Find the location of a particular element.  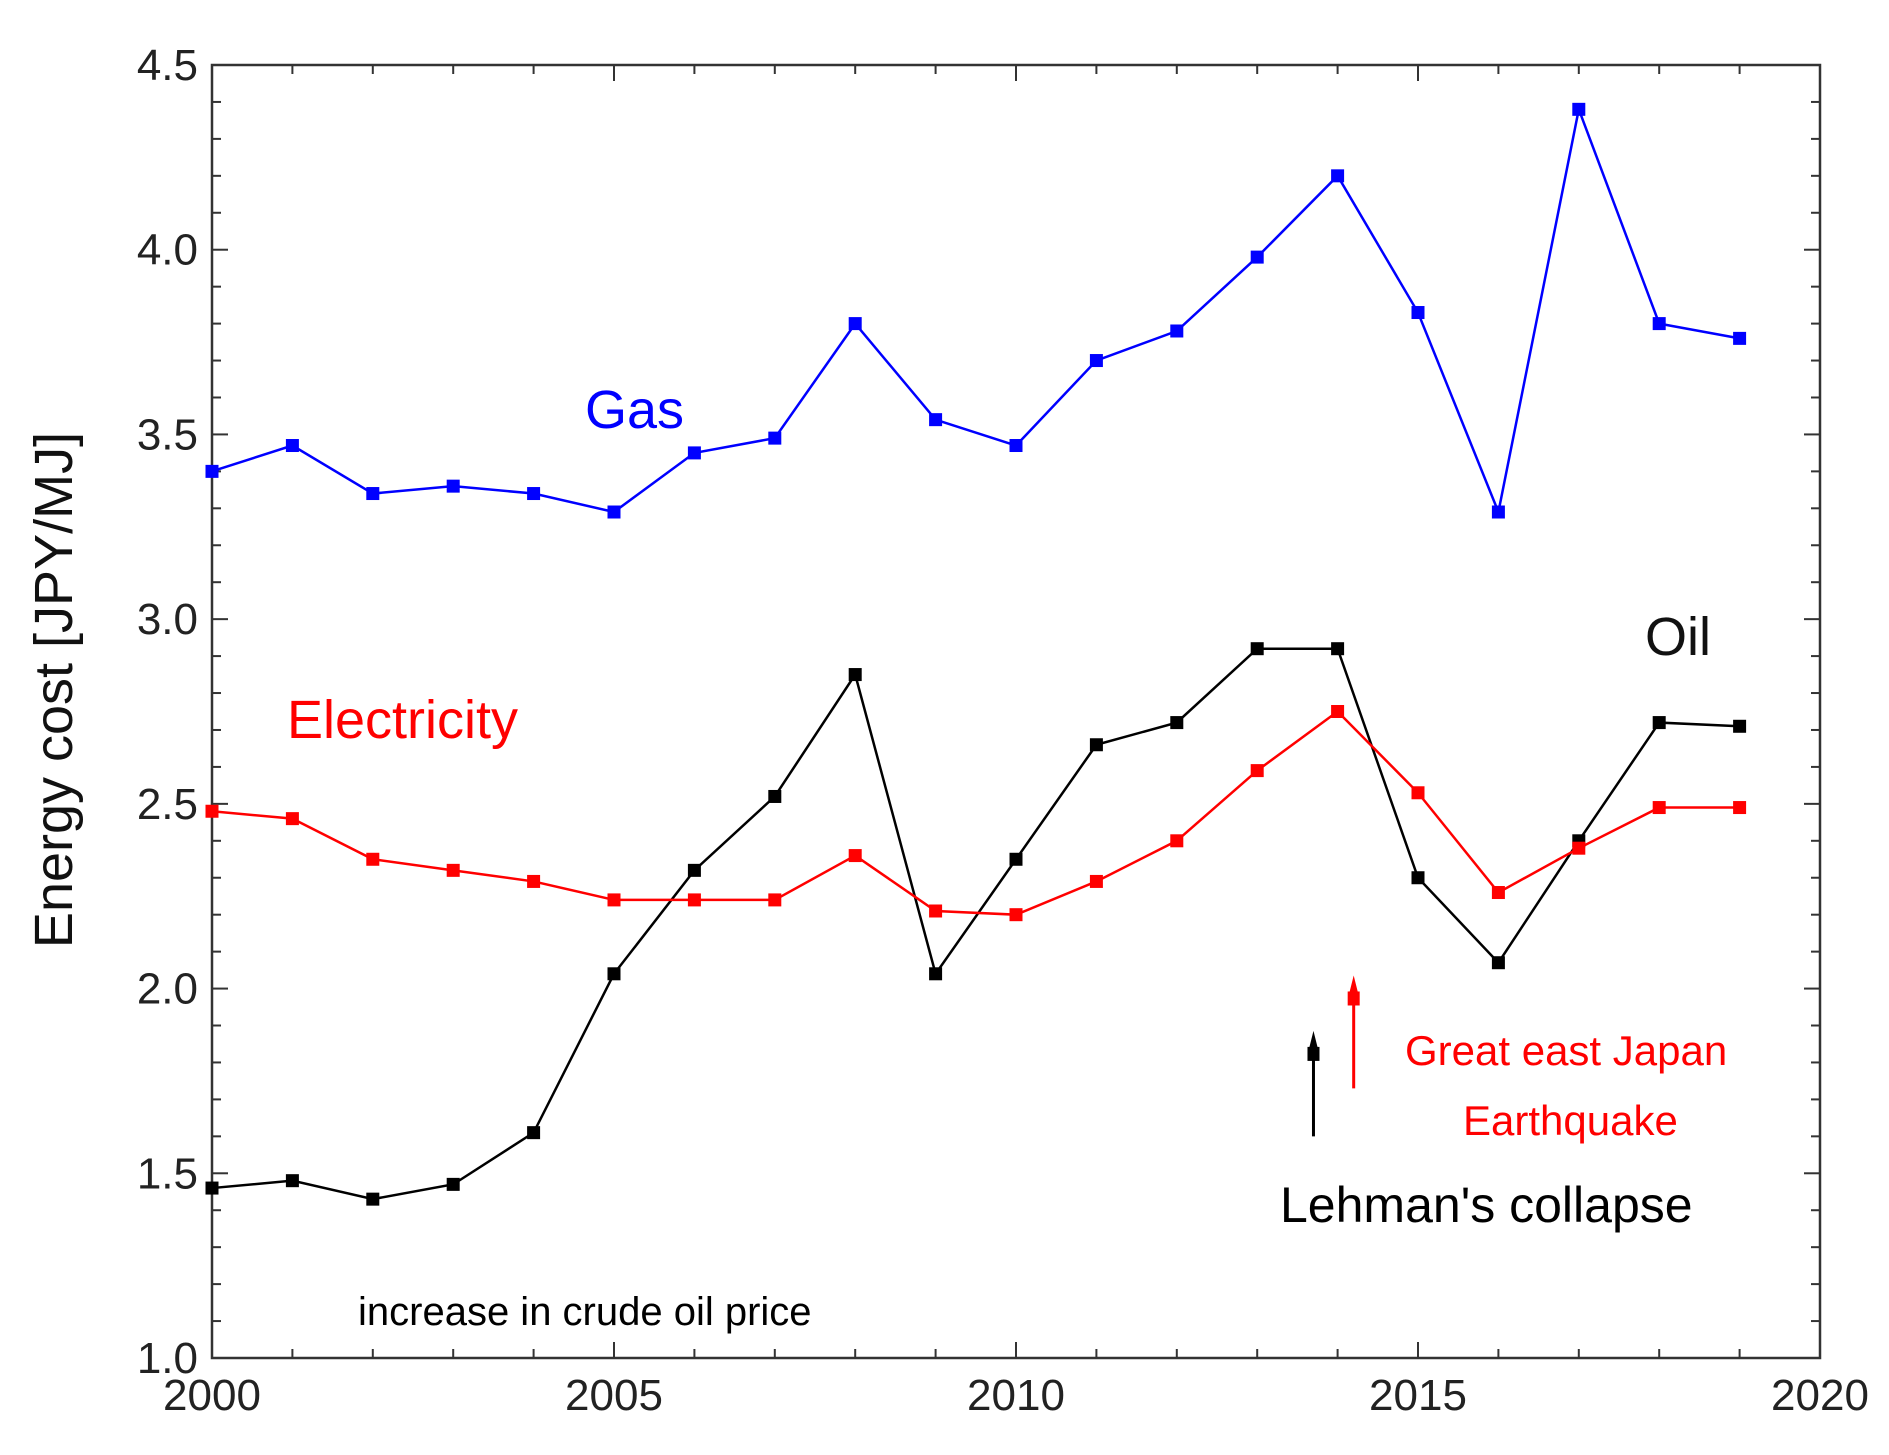

annotation-earthquake-line2: Earthquake is located at coordinates (1570, 1120).